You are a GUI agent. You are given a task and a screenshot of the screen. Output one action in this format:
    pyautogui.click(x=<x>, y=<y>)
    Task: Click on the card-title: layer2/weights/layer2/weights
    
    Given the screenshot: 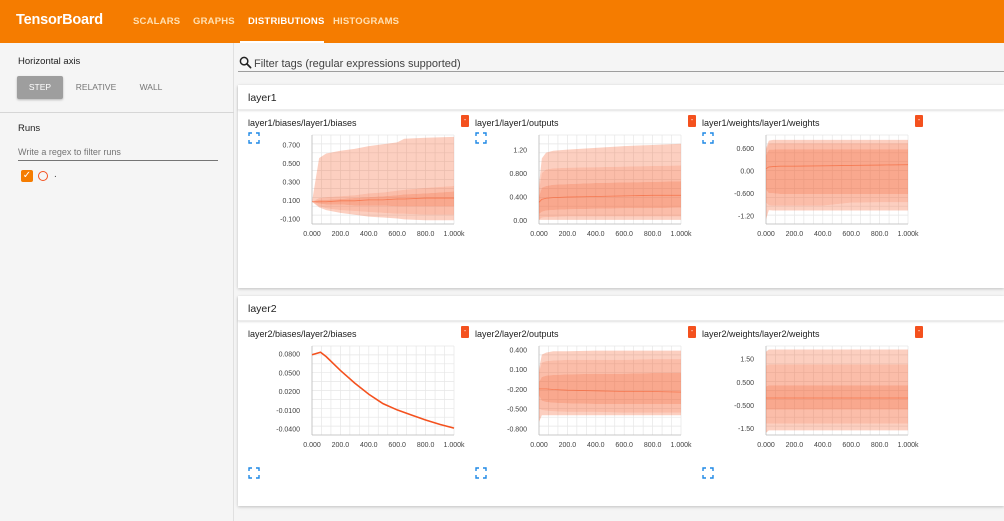 What is the action you would take?
    pyautogui.click(x=761, y=334)
    